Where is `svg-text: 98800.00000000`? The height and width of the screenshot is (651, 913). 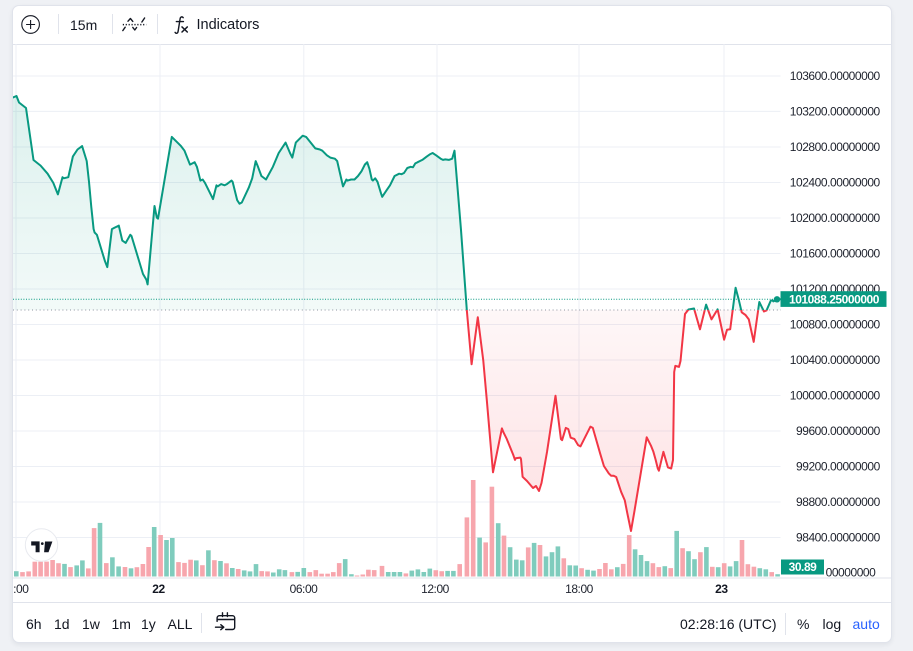 svg-text: 98800.00000000 is located at coordinates (838, 502).